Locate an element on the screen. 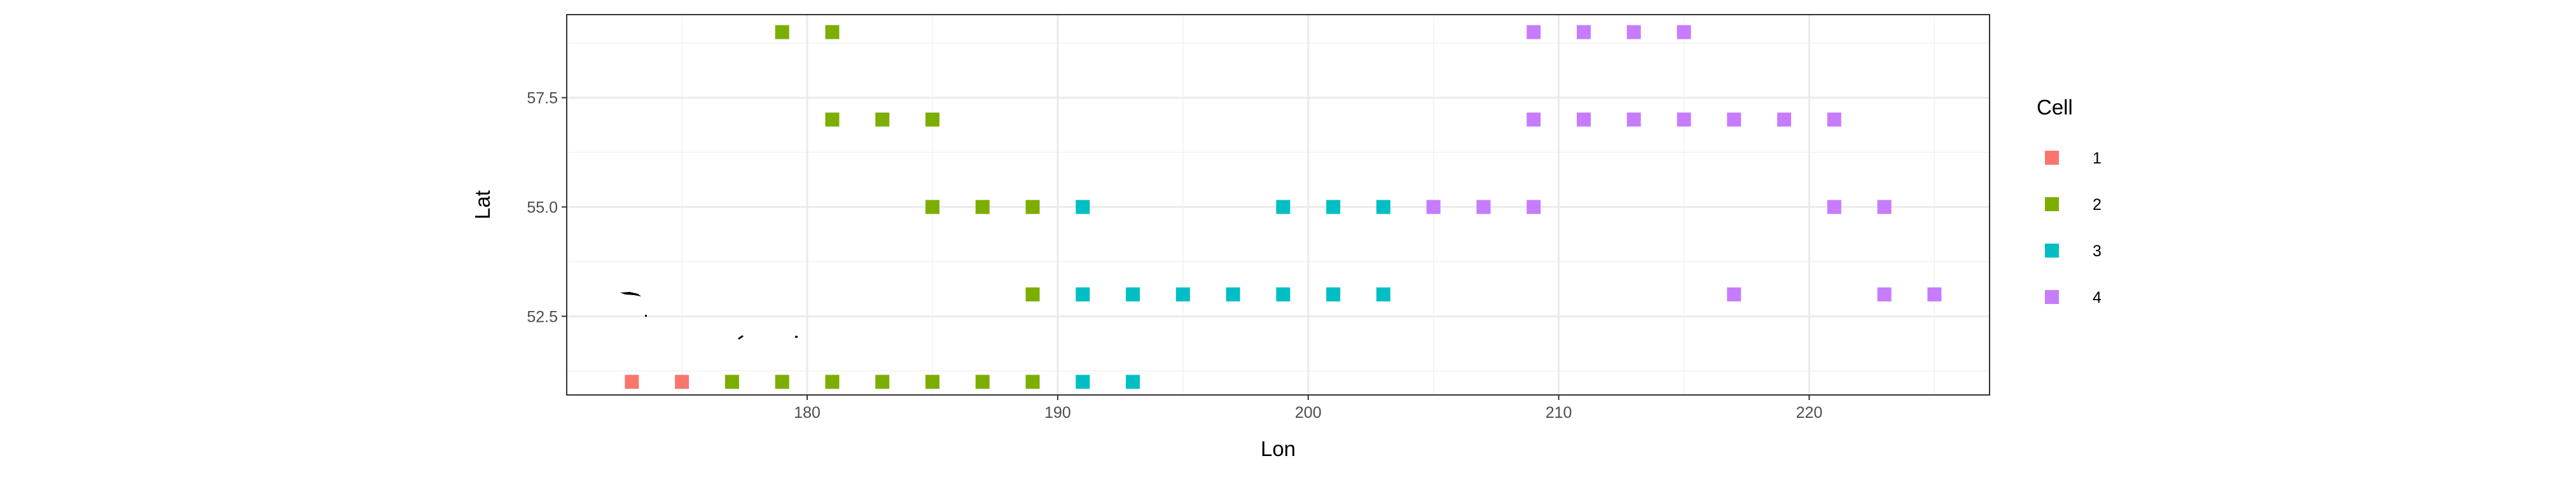 This screenshot has width=2576, height=477. x-tick-label: 180 is located at coordinates (807, 413).